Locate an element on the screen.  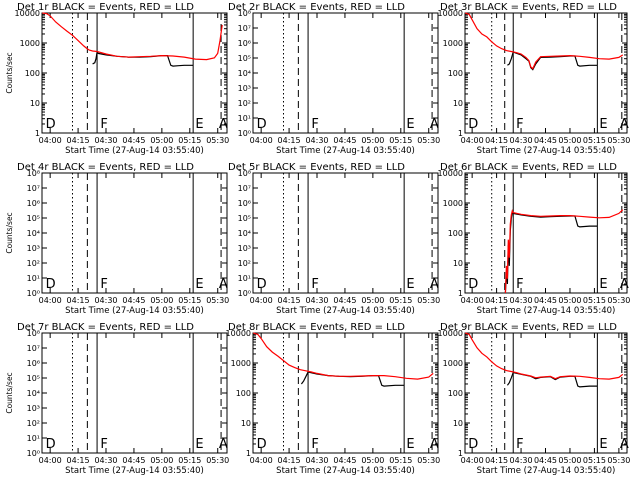
panel-title: Det 3r BLACK = Events, RED = LLD is located at coordinates (528, 7).